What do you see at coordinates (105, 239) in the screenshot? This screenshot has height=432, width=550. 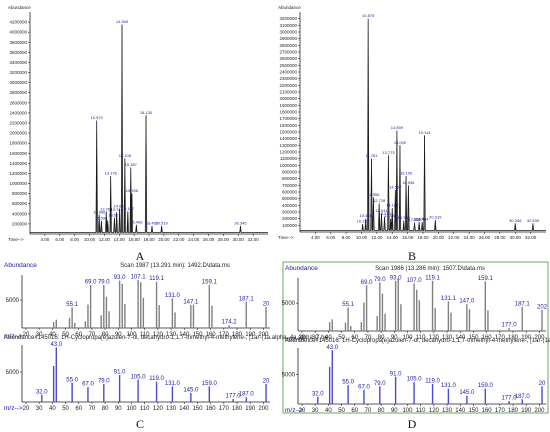 I see `x-tick-label: 12.00` at bounding box center [105, 239].